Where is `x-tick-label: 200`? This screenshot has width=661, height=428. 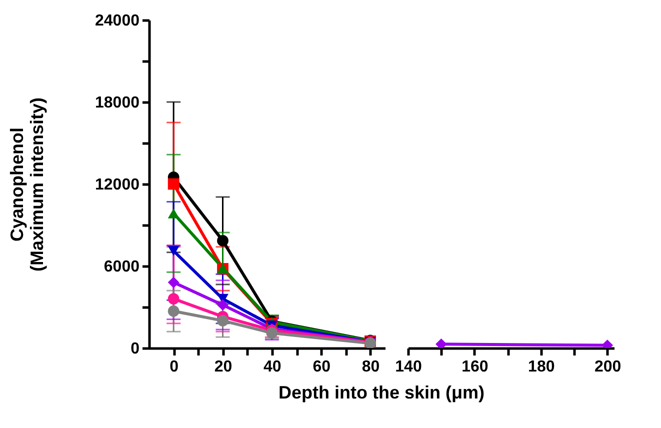
x-tick-label: 200 is located at coordinates (608, 367).